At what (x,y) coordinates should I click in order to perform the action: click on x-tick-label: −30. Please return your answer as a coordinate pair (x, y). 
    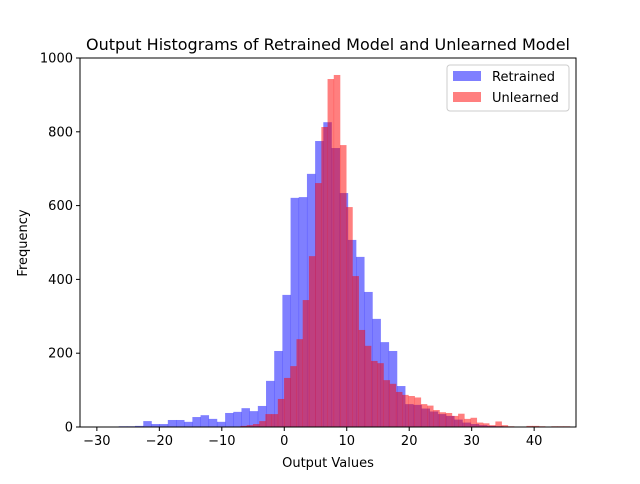
    Looking at the image, I should click on (96, 441).